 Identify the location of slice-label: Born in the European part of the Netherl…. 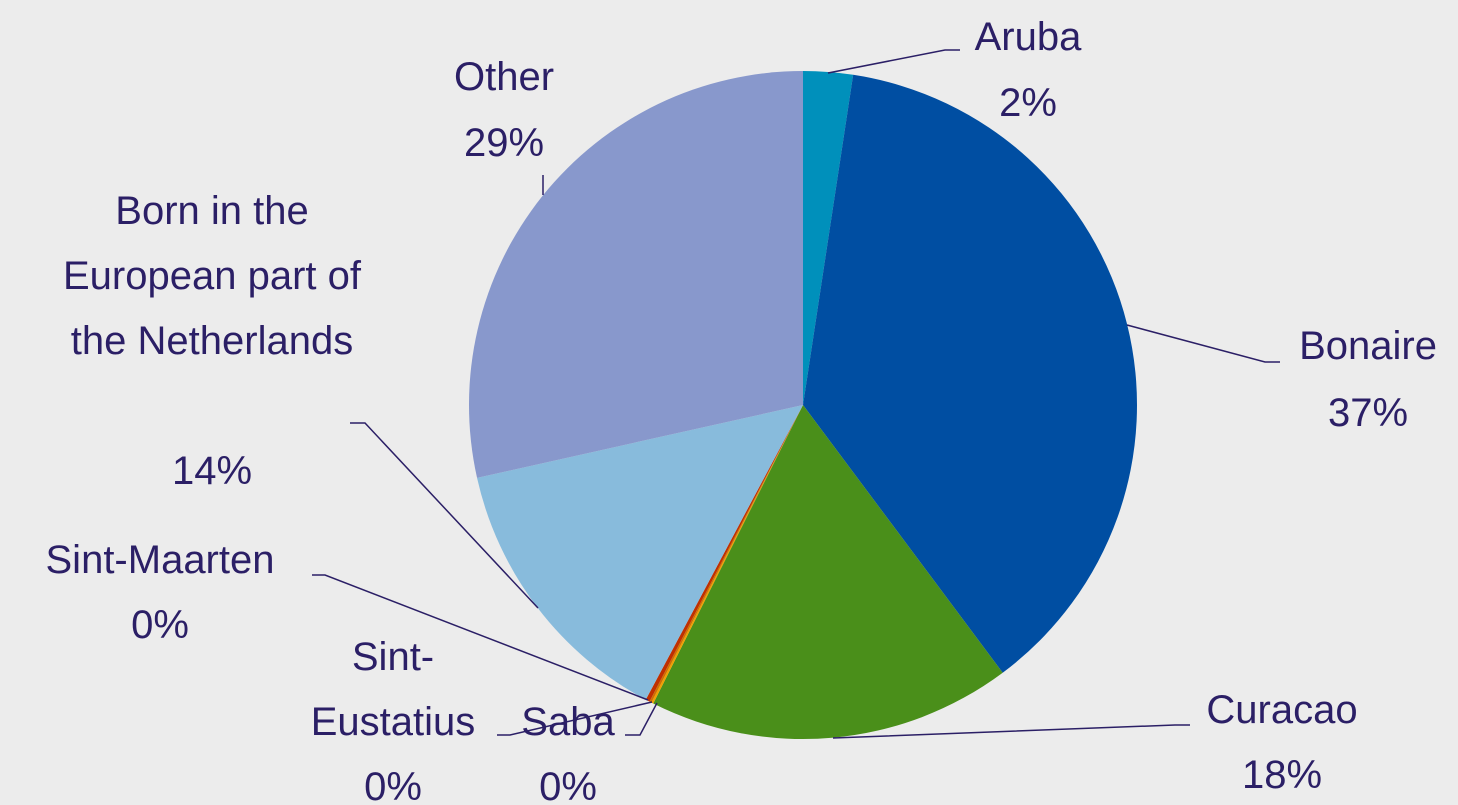
(212, 276).